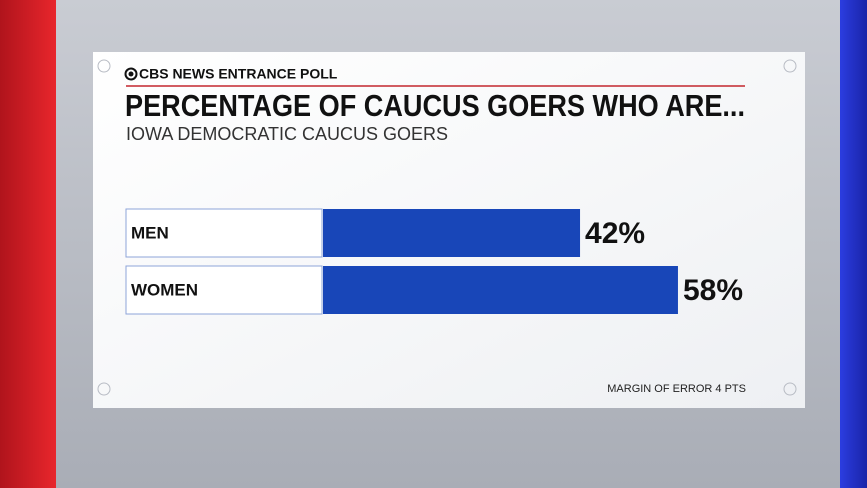 The height and width of the screenshot is (488, 867). What do you see at coordinates (713, 290) in the screenshot?
I see `value-label: 58%` at bounding box center [713, 290].